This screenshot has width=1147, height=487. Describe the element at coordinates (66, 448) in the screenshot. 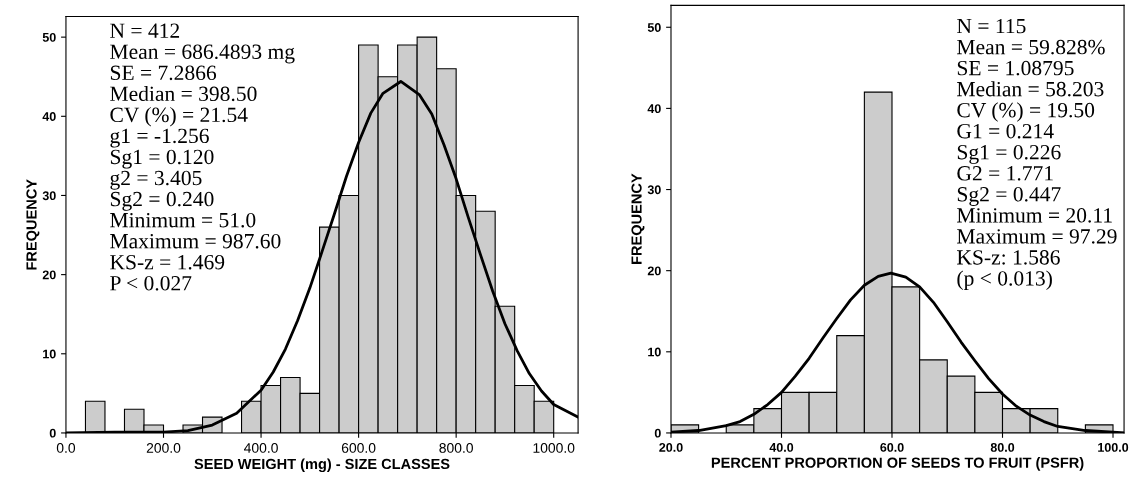

I see `x-tick-label: 0.0` at that location.